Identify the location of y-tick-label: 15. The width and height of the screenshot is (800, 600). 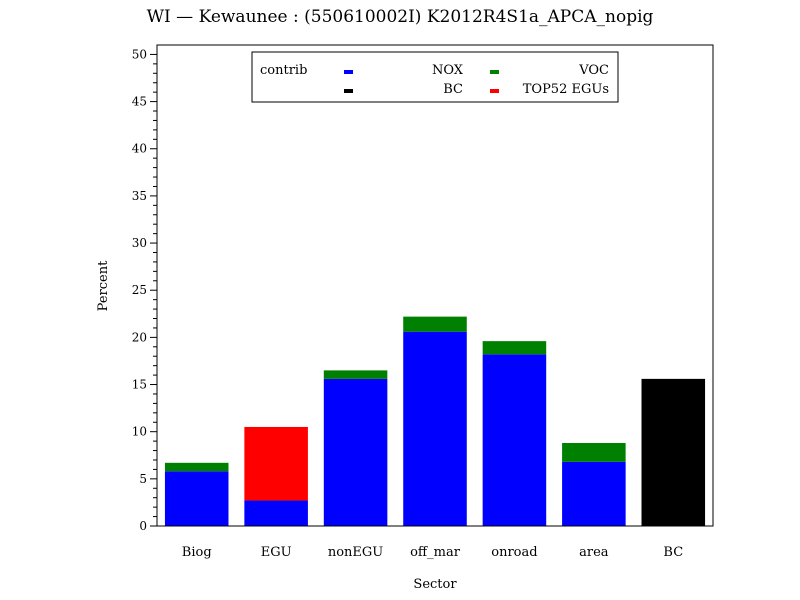
(139, 385).